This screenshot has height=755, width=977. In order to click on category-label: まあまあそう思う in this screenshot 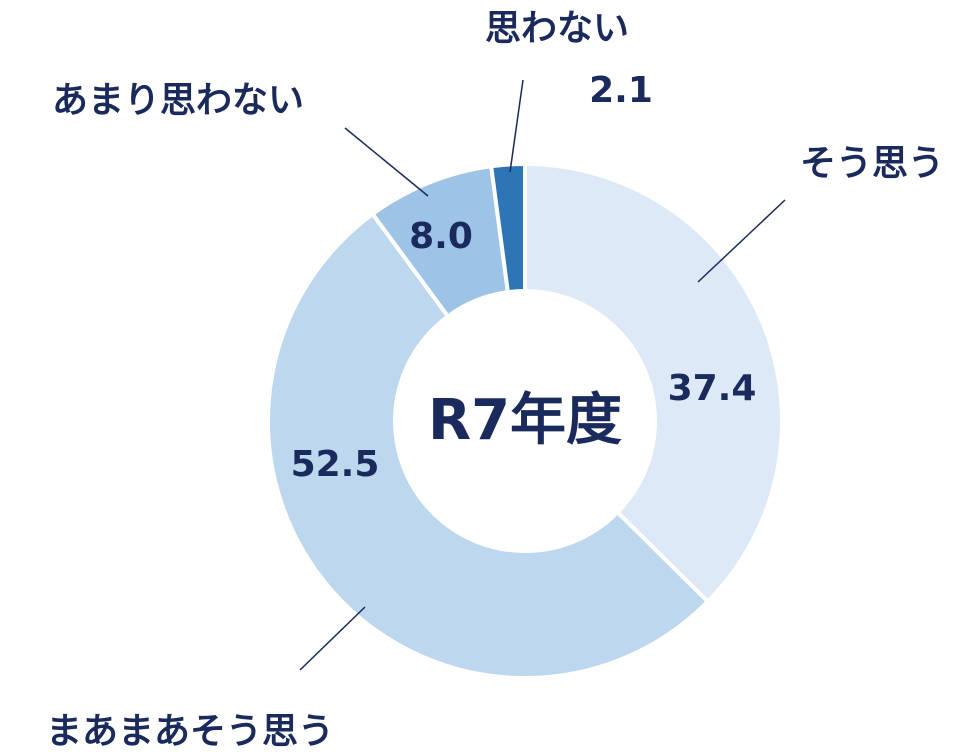, I will do `click(190, 731)`.